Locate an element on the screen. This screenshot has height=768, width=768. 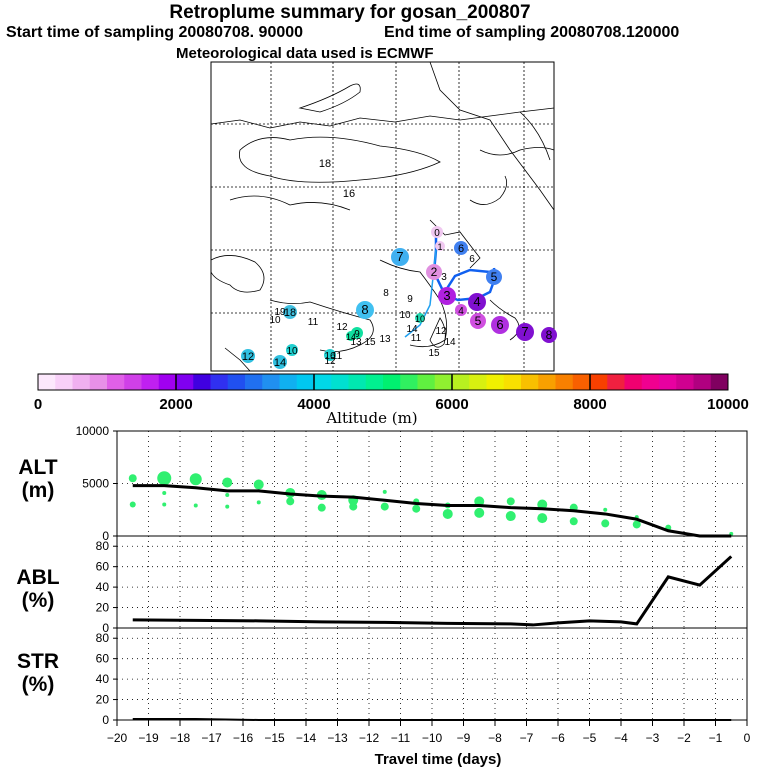
colorbar-tick-label: 0 is located at coordinates (38, 404).